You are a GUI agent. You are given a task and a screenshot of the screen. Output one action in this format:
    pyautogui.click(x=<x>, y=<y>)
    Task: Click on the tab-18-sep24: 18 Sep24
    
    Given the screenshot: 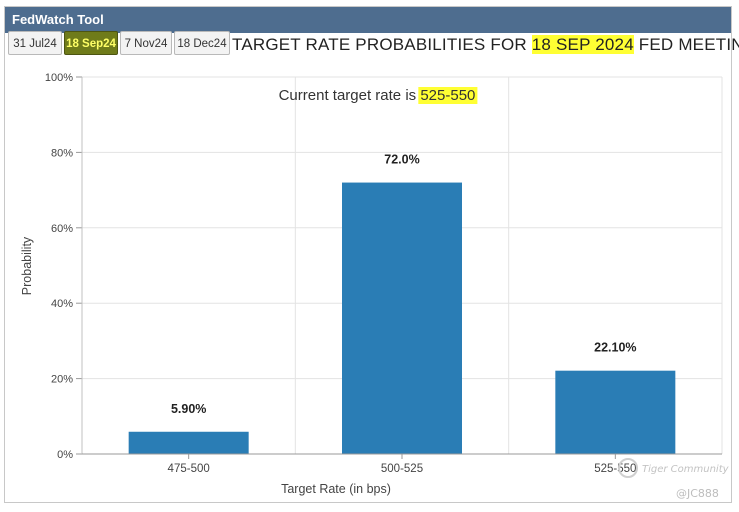 What is the action you would take?
    pyautogui.click(x=91, y=43)
    